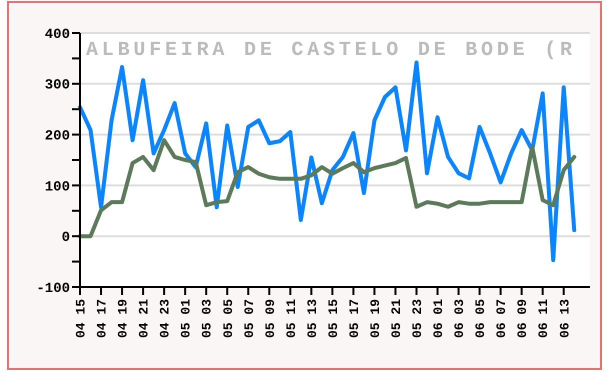 Image resolution: width=607 pixels, height=387 pixels. I want to click on x-tick-label: 05 05, so click(228, 318).